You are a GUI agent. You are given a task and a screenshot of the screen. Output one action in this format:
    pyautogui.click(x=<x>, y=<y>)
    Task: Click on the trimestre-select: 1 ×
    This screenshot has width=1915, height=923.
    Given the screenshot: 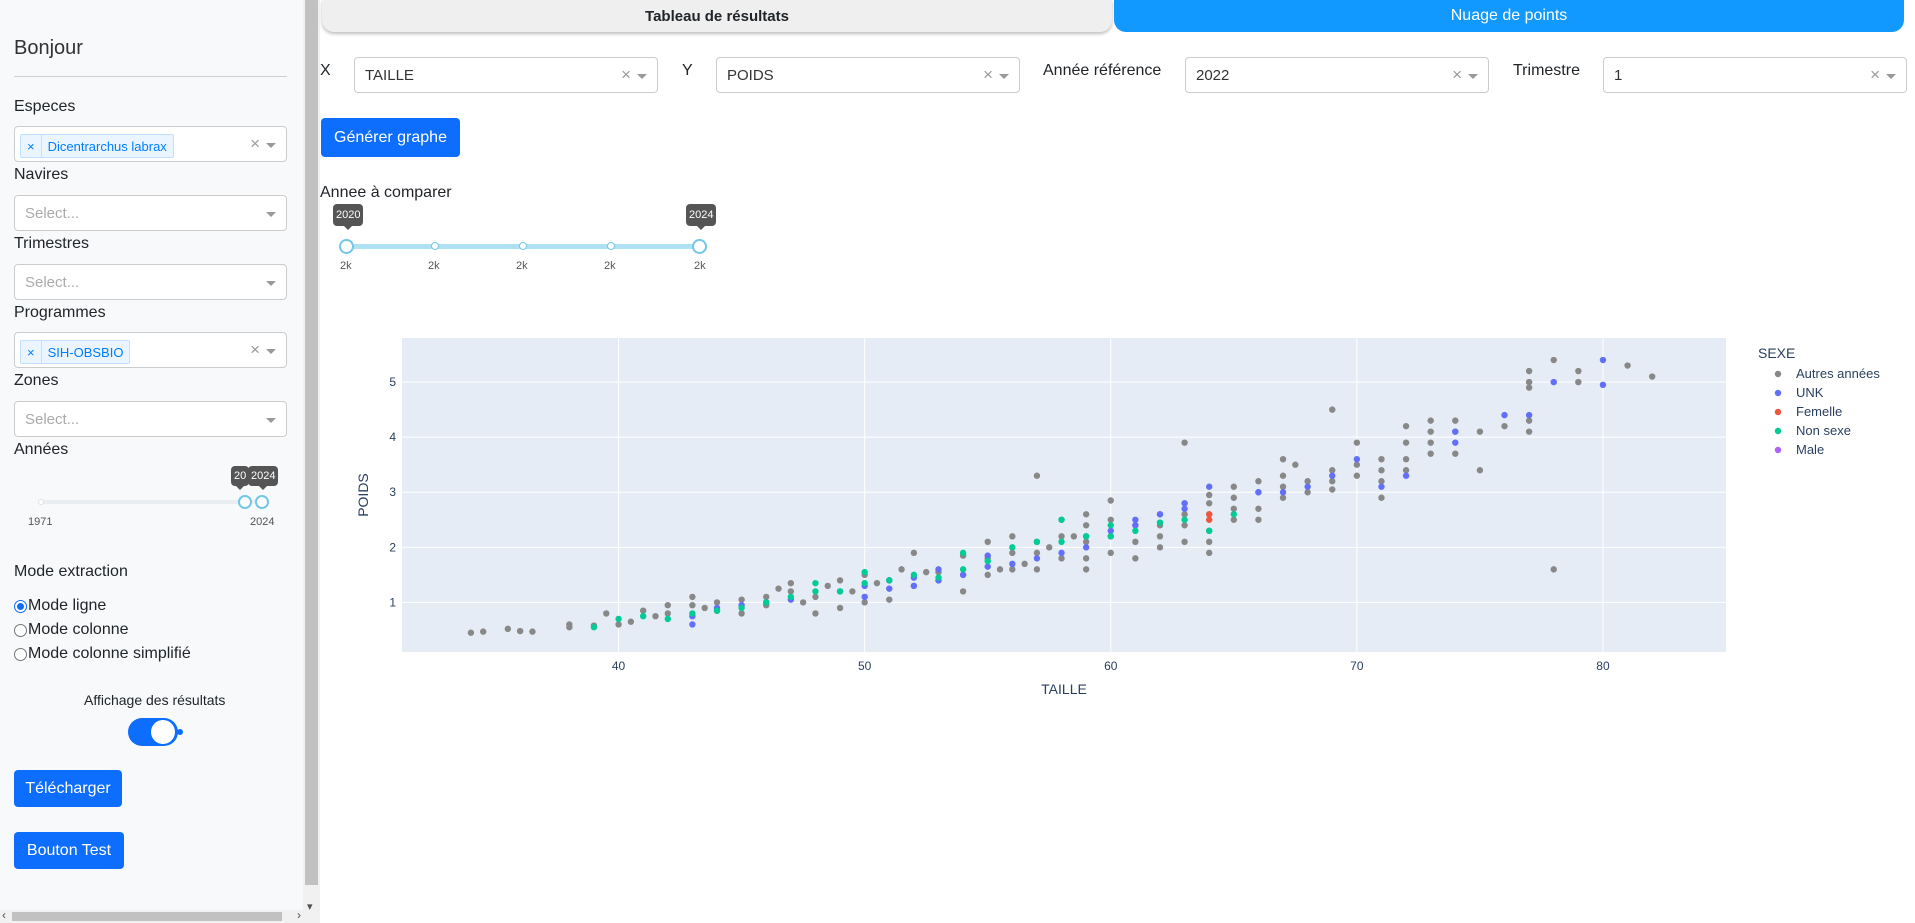 What is the action you would take?
    pyautogui.click(x=1755, y=75)
    